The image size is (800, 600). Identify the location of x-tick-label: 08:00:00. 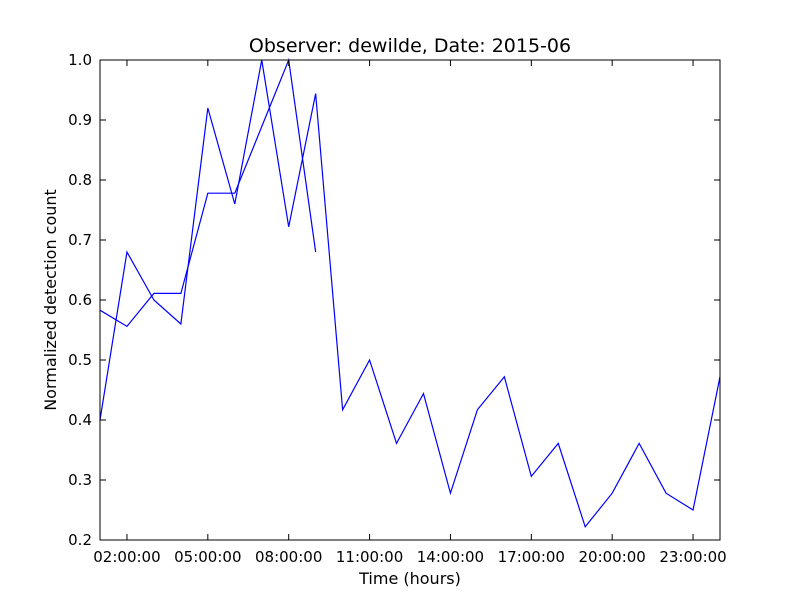
(288, 557).